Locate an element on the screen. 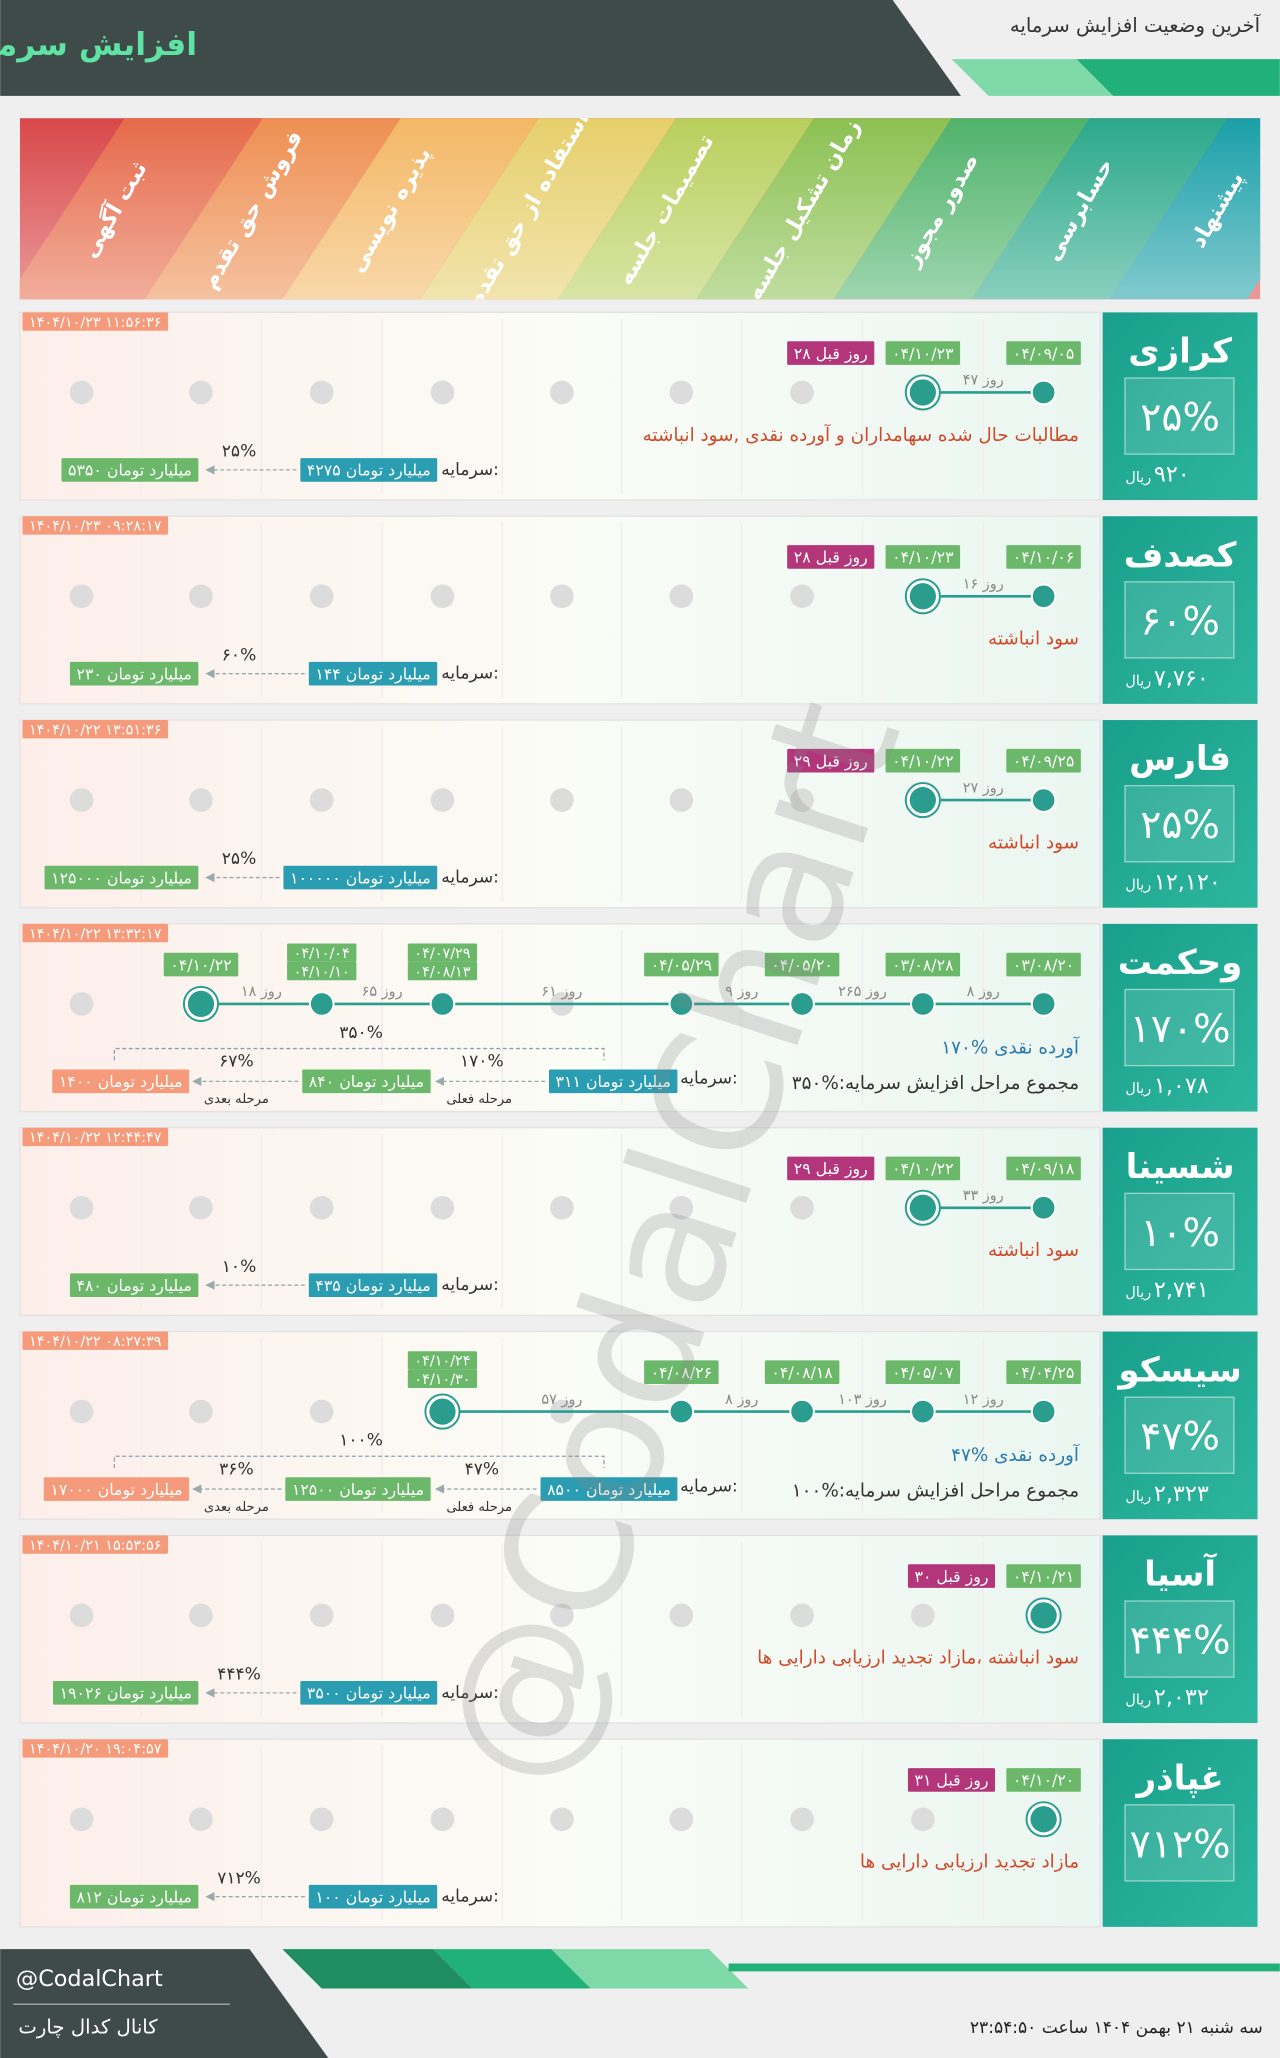  badge: ۲۸ روز قبل is located at coordinates (831, 353).